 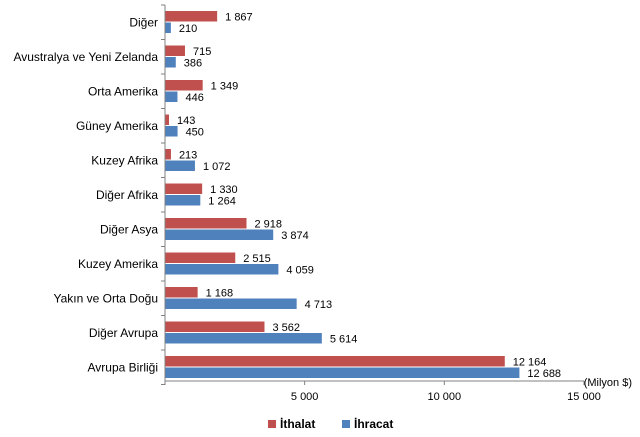 What do you see at coordinates (127, 195) in the screenshot?
I see `category-label: Diğer Afrika` at bounding box center [127, 195].